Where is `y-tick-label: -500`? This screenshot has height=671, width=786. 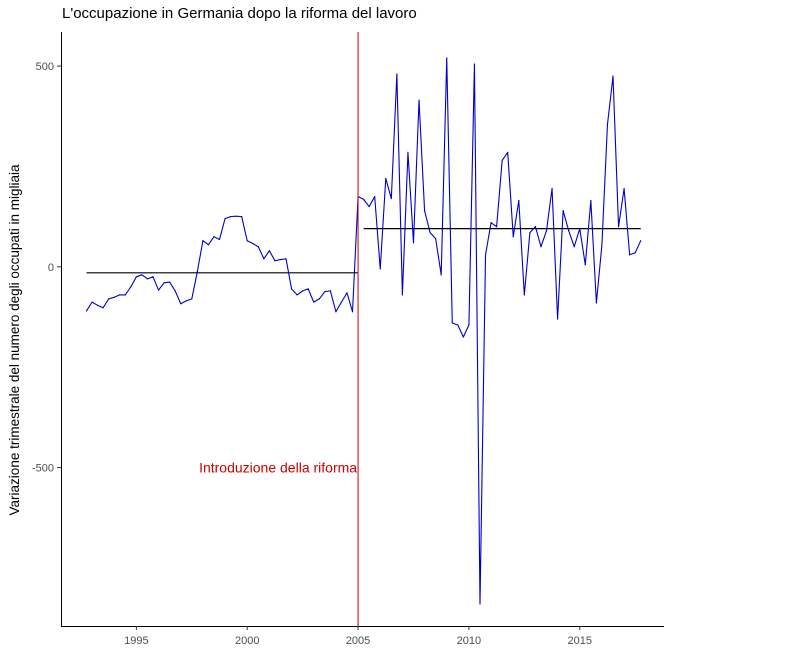 y-tick-label: -500 is located at coordinates (43, 468).